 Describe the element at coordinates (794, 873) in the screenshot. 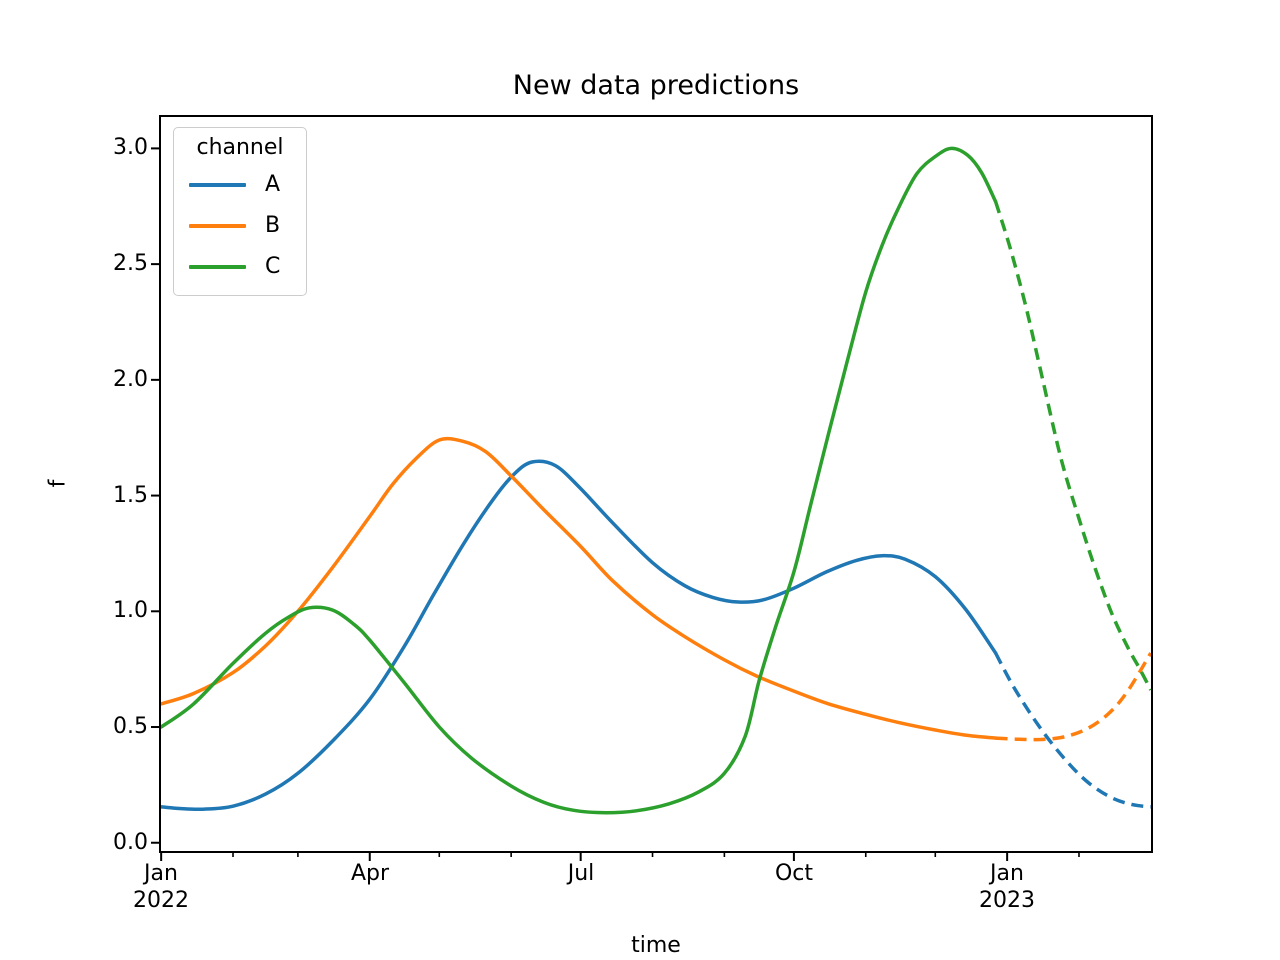

I see `x-tick-label: Oct` at that location.